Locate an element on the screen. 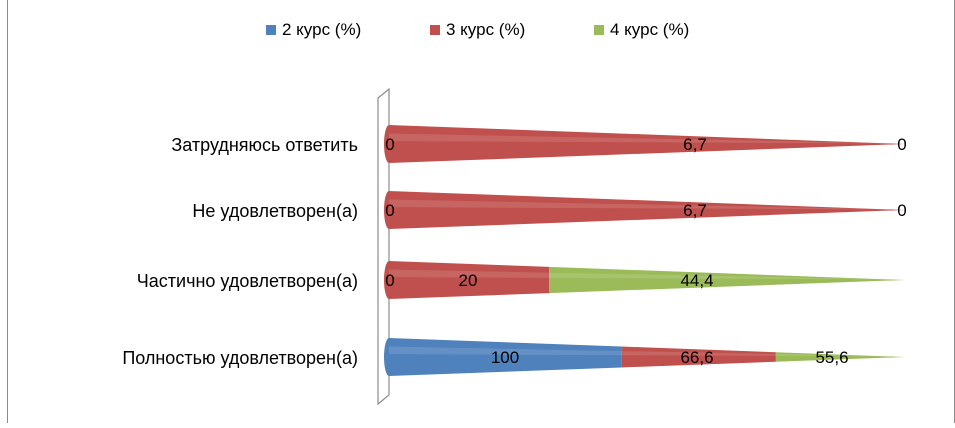  data-label-3-2: 20 is located at coordinates (468, 280).